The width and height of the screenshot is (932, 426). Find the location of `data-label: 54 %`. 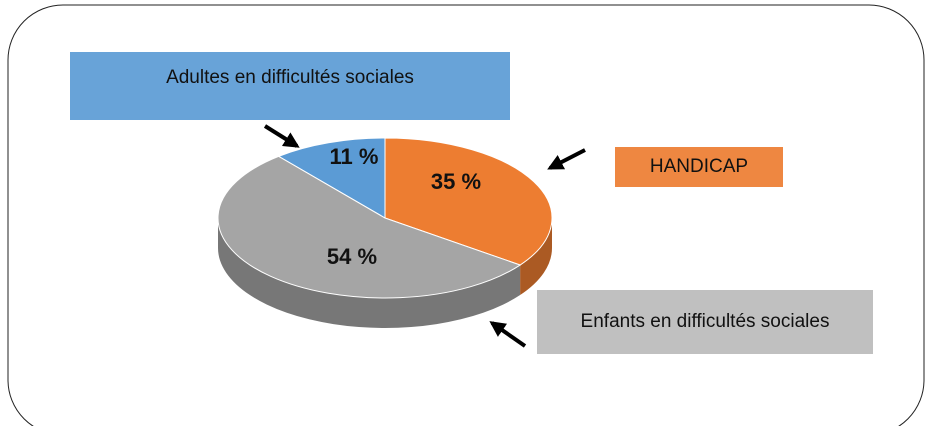

data-label: 54 % is located at coordinates (352, 256).